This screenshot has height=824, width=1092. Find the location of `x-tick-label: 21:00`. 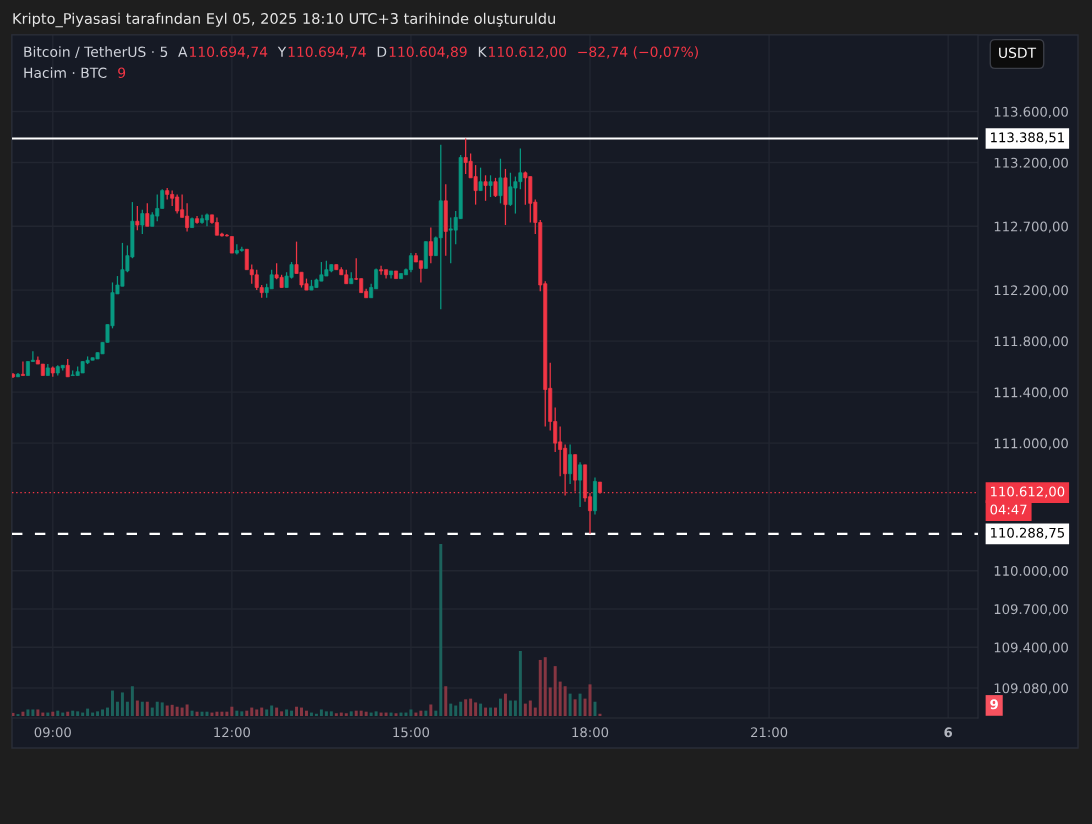

x-tick-label: 21:00 is located at coordinates (769, 732).